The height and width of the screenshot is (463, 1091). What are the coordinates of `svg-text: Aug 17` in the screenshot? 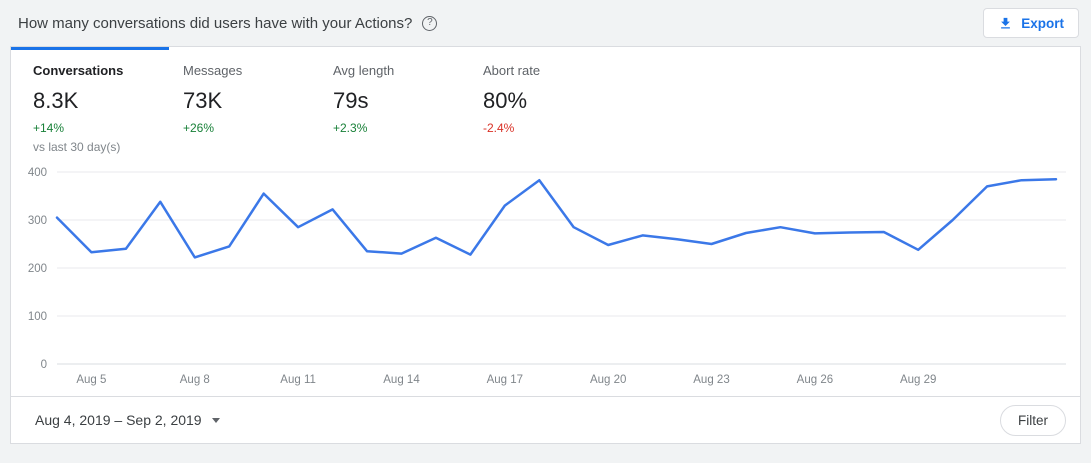 It's located at (505, 380).